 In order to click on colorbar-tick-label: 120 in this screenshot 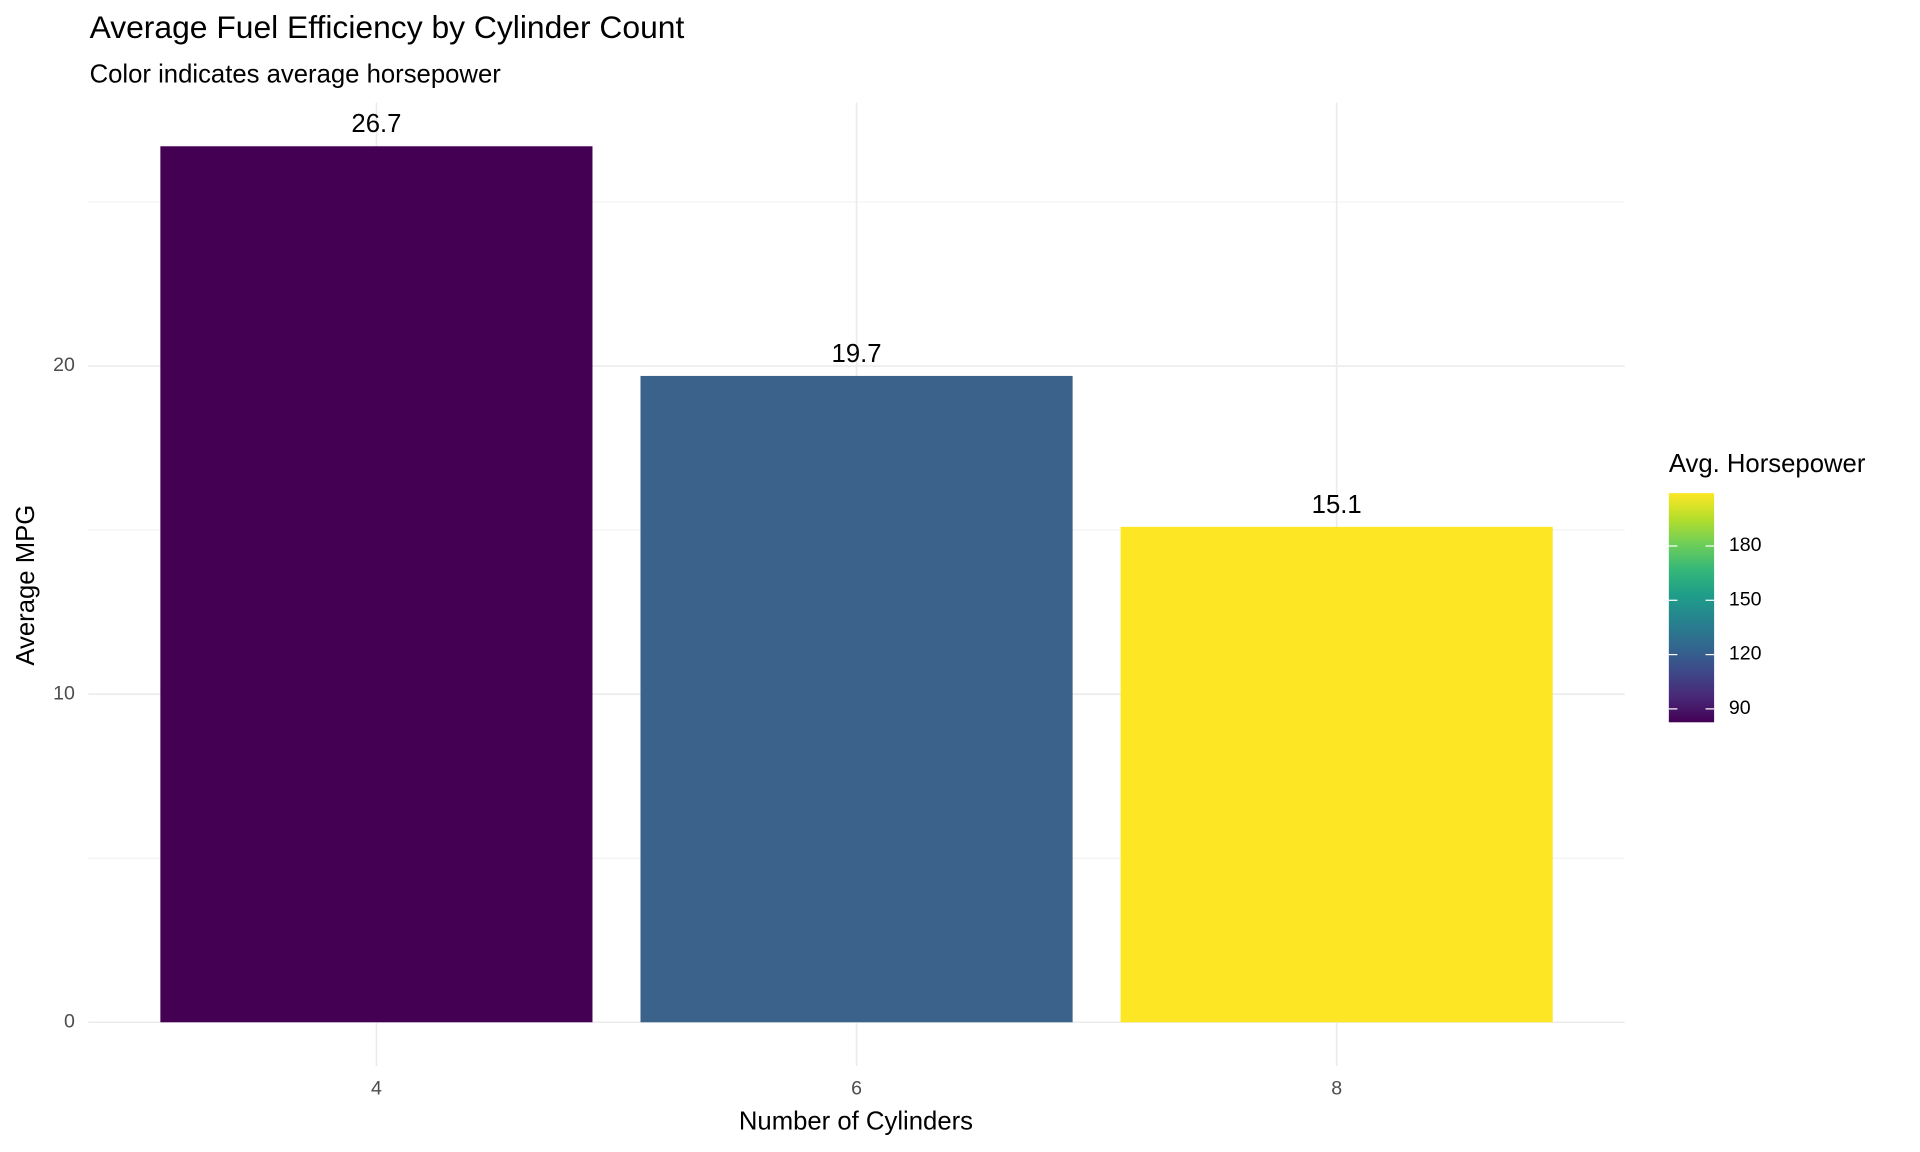, I will do `click(1745, 654)`.